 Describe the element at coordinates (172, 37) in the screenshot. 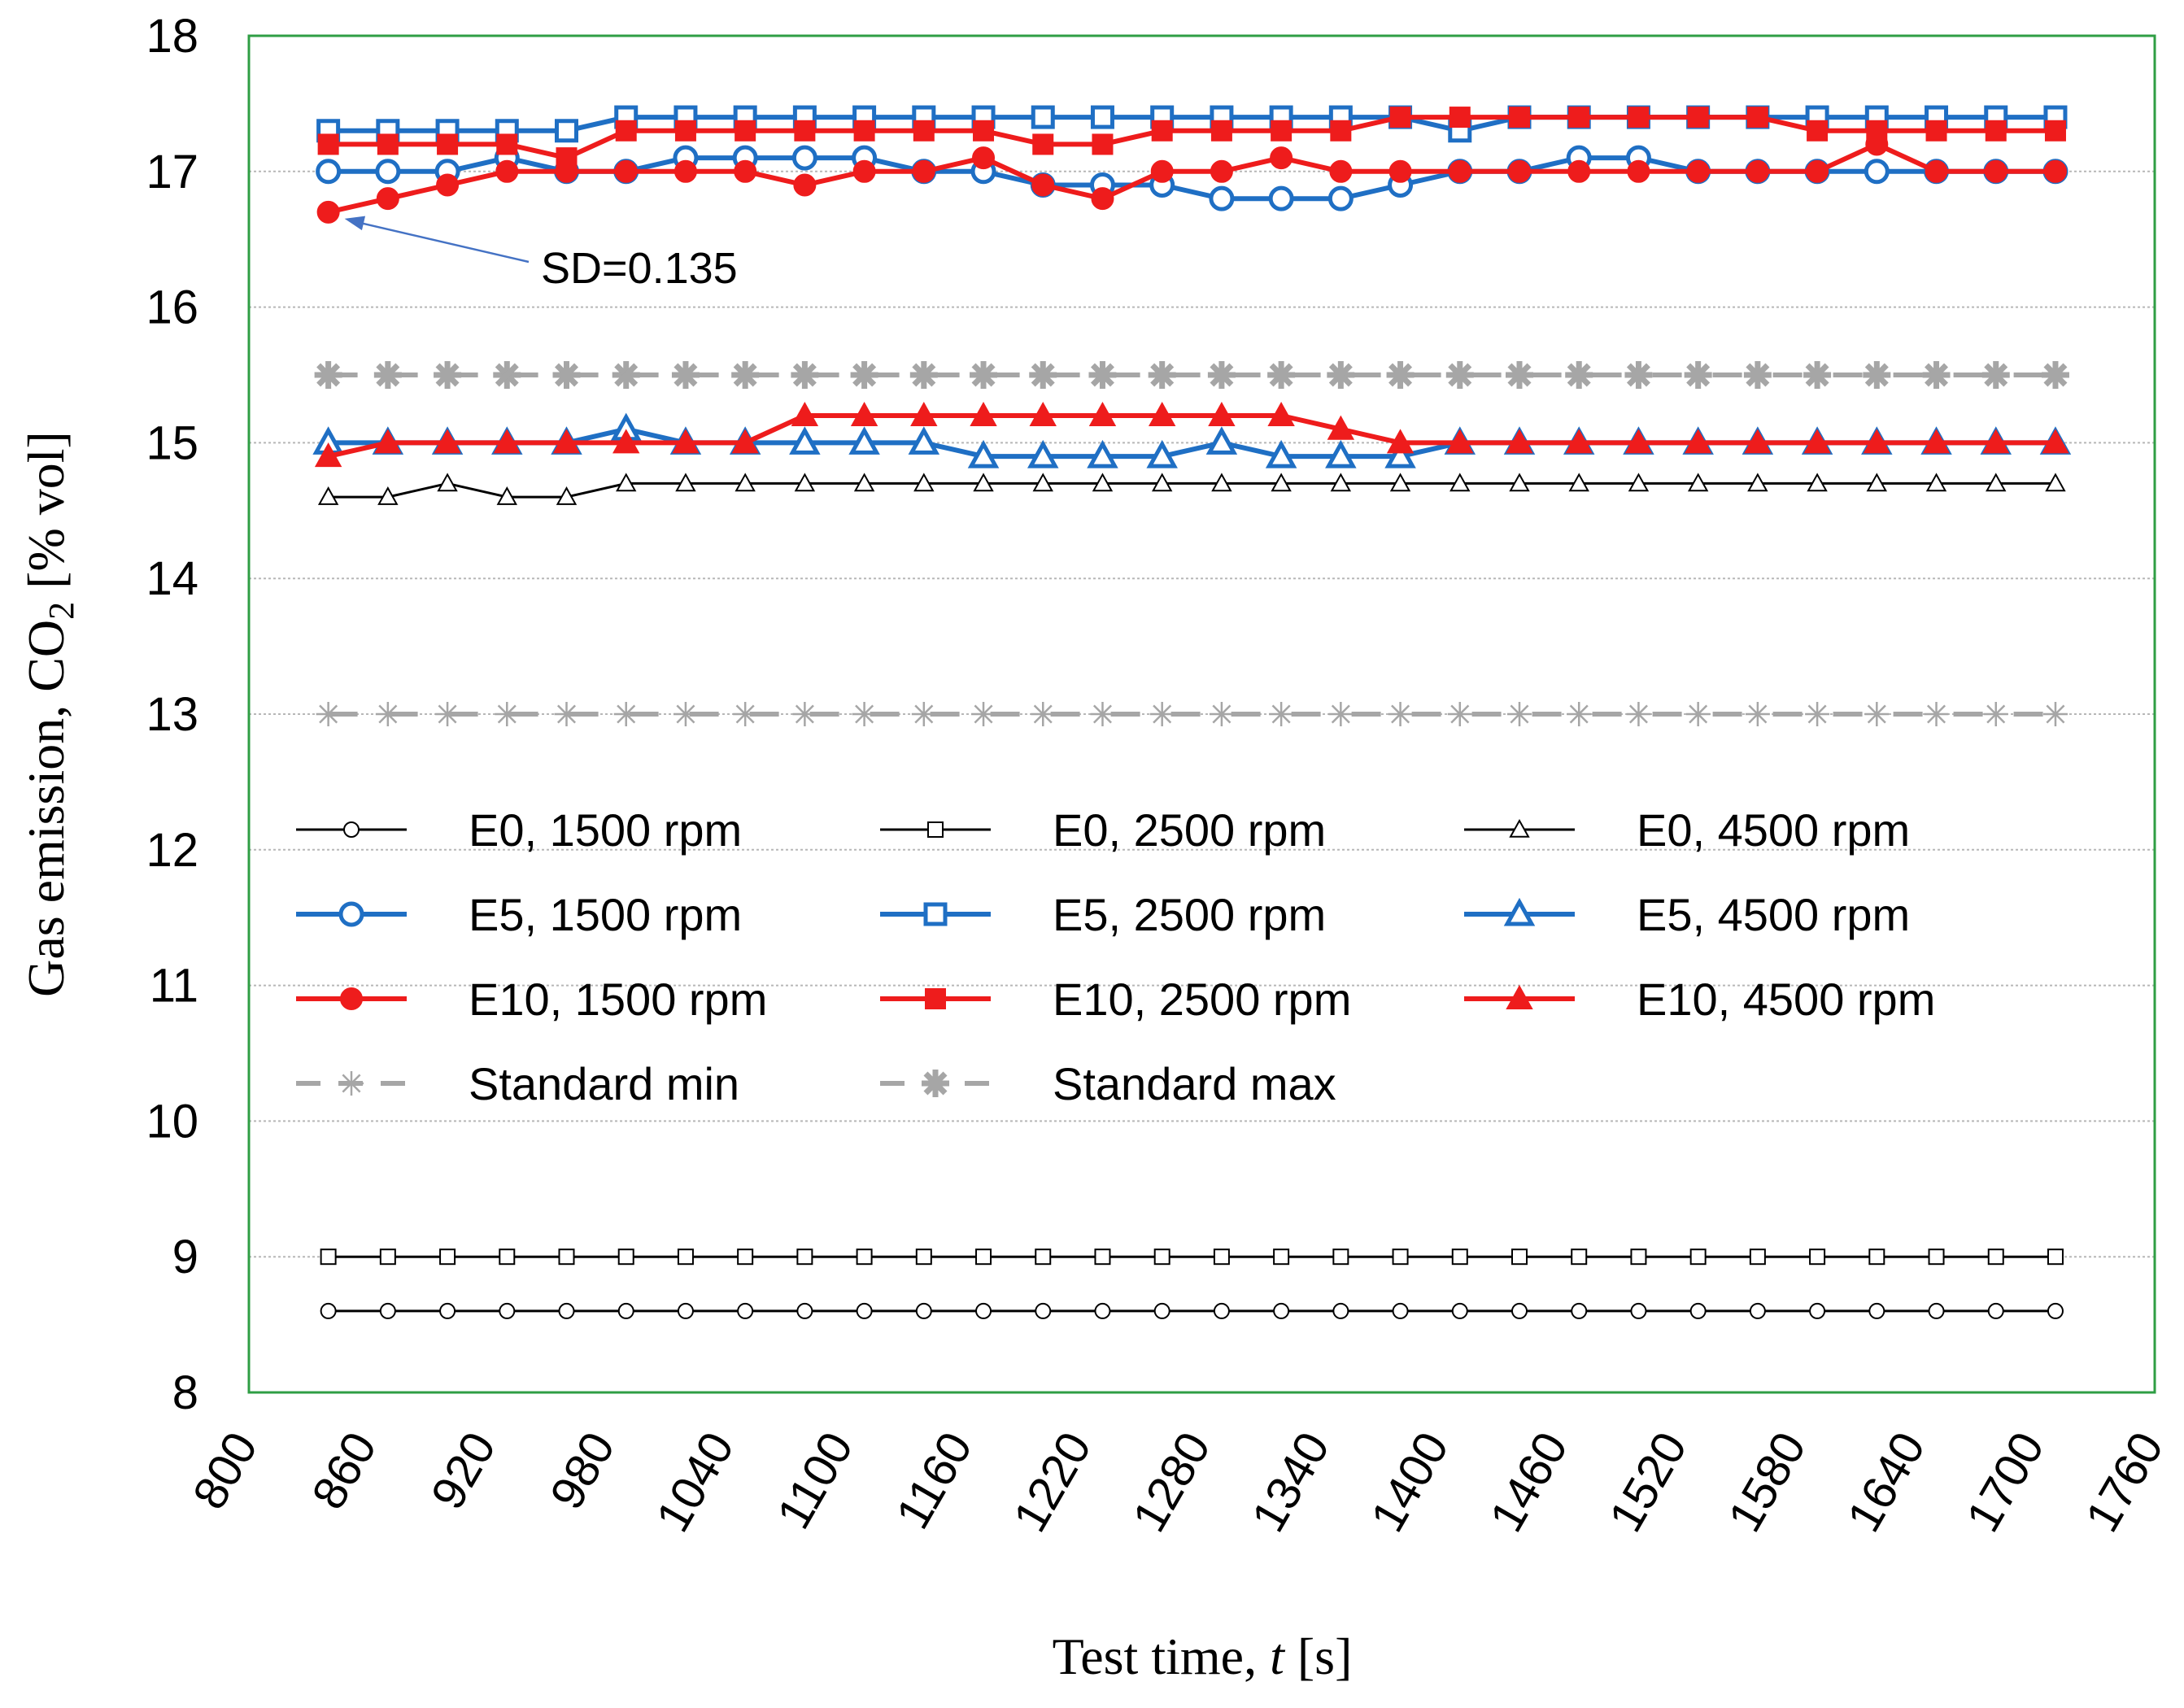

I see `y-tick-label: 18` at that location.